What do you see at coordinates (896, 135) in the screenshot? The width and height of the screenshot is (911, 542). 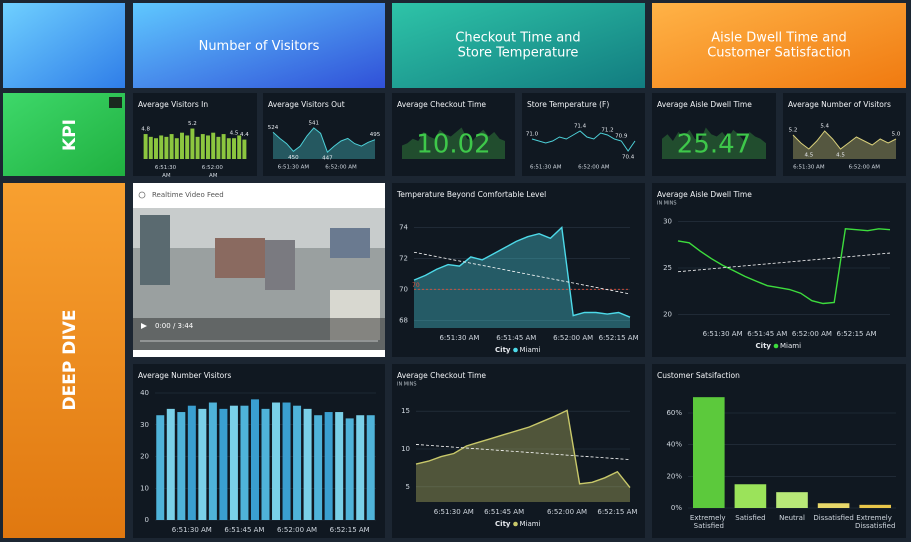 I see `data-label: 5.0` at bounding box center [896, 135].